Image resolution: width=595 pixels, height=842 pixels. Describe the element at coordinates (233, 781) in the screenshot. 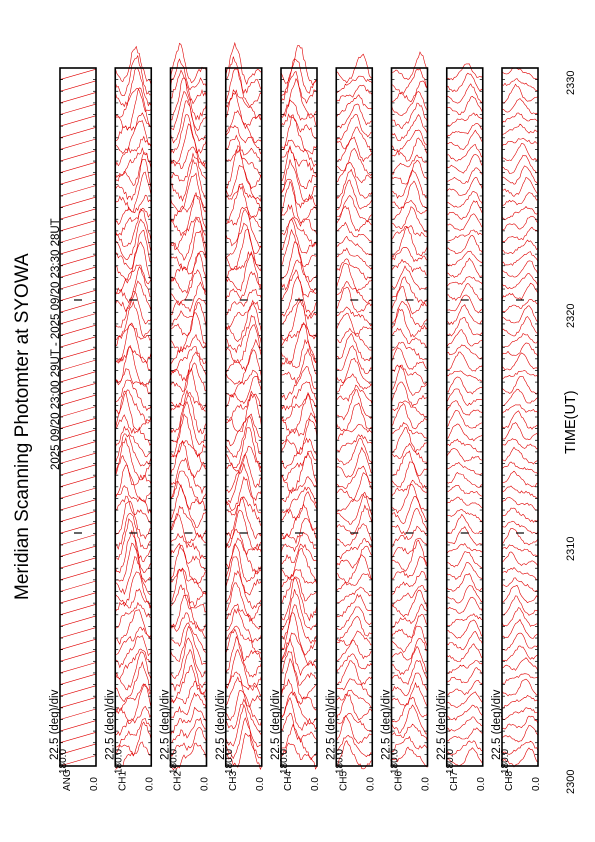

I see `channel-label: CH3` at that location.